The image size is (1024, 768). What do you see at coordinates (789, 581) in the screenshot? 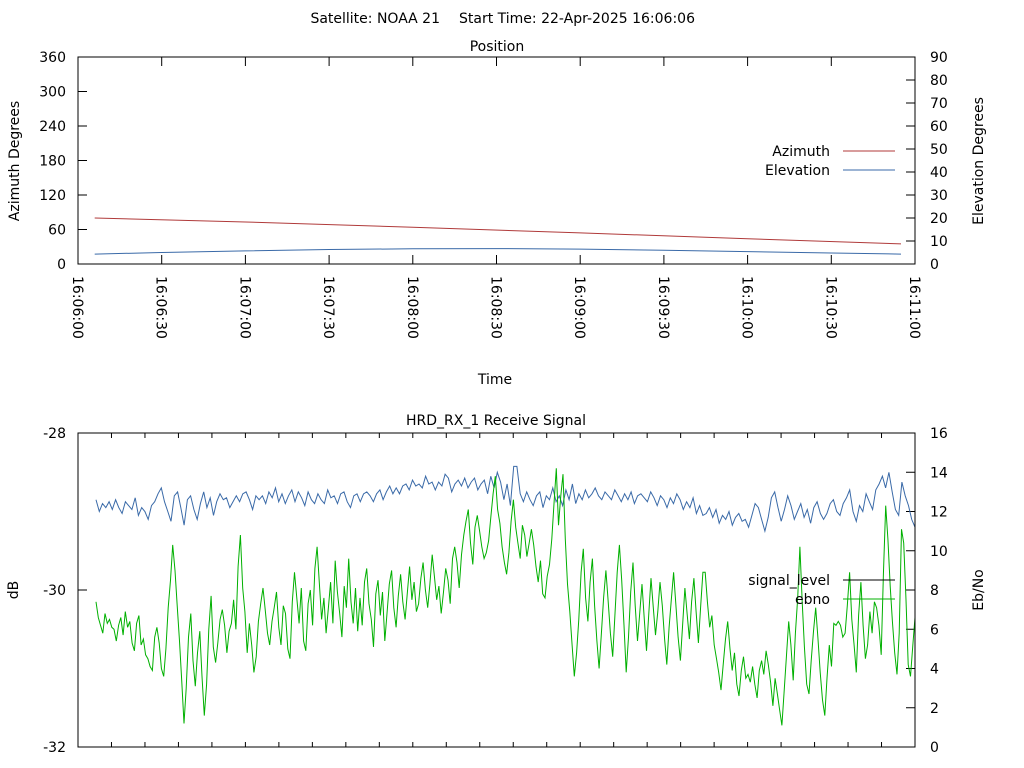
I see `legend-label-signal-level: signal_level` at bounding box center [789, 581].